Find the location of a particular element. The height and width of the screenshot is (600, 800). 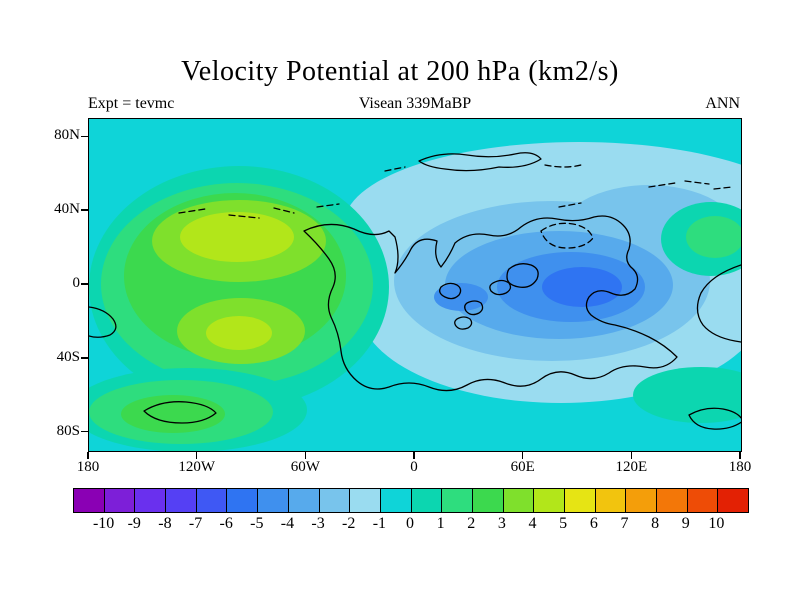

page-title: Velocity Potential at 200 hPa (km2/s) is located at coordinates (400, 71).